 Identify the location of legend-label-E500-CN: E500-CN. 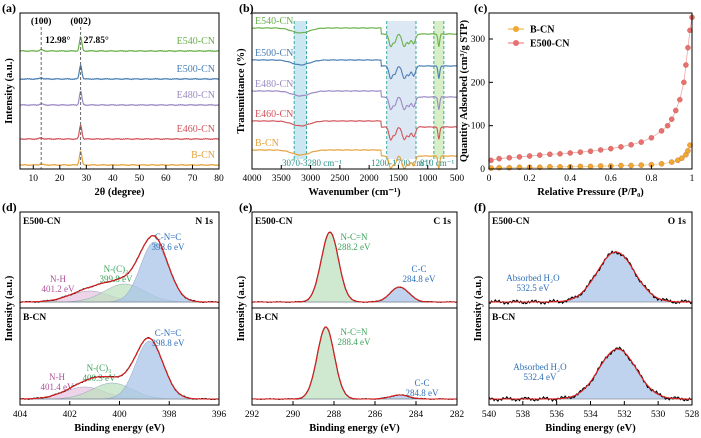
(550, 44).